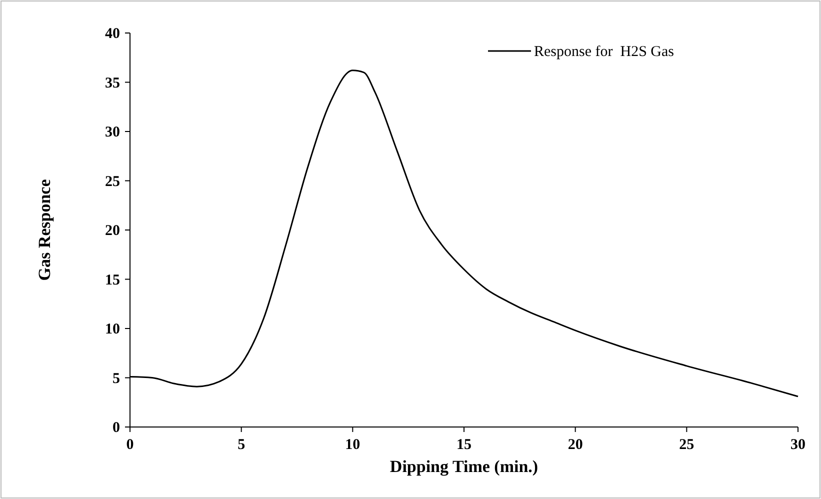 This screenshot has width=821, height=499. What do you see at coordinates (352, 445) in the screenshot?
I see `x-tick-label: 10` at bounding box center [352, 445].